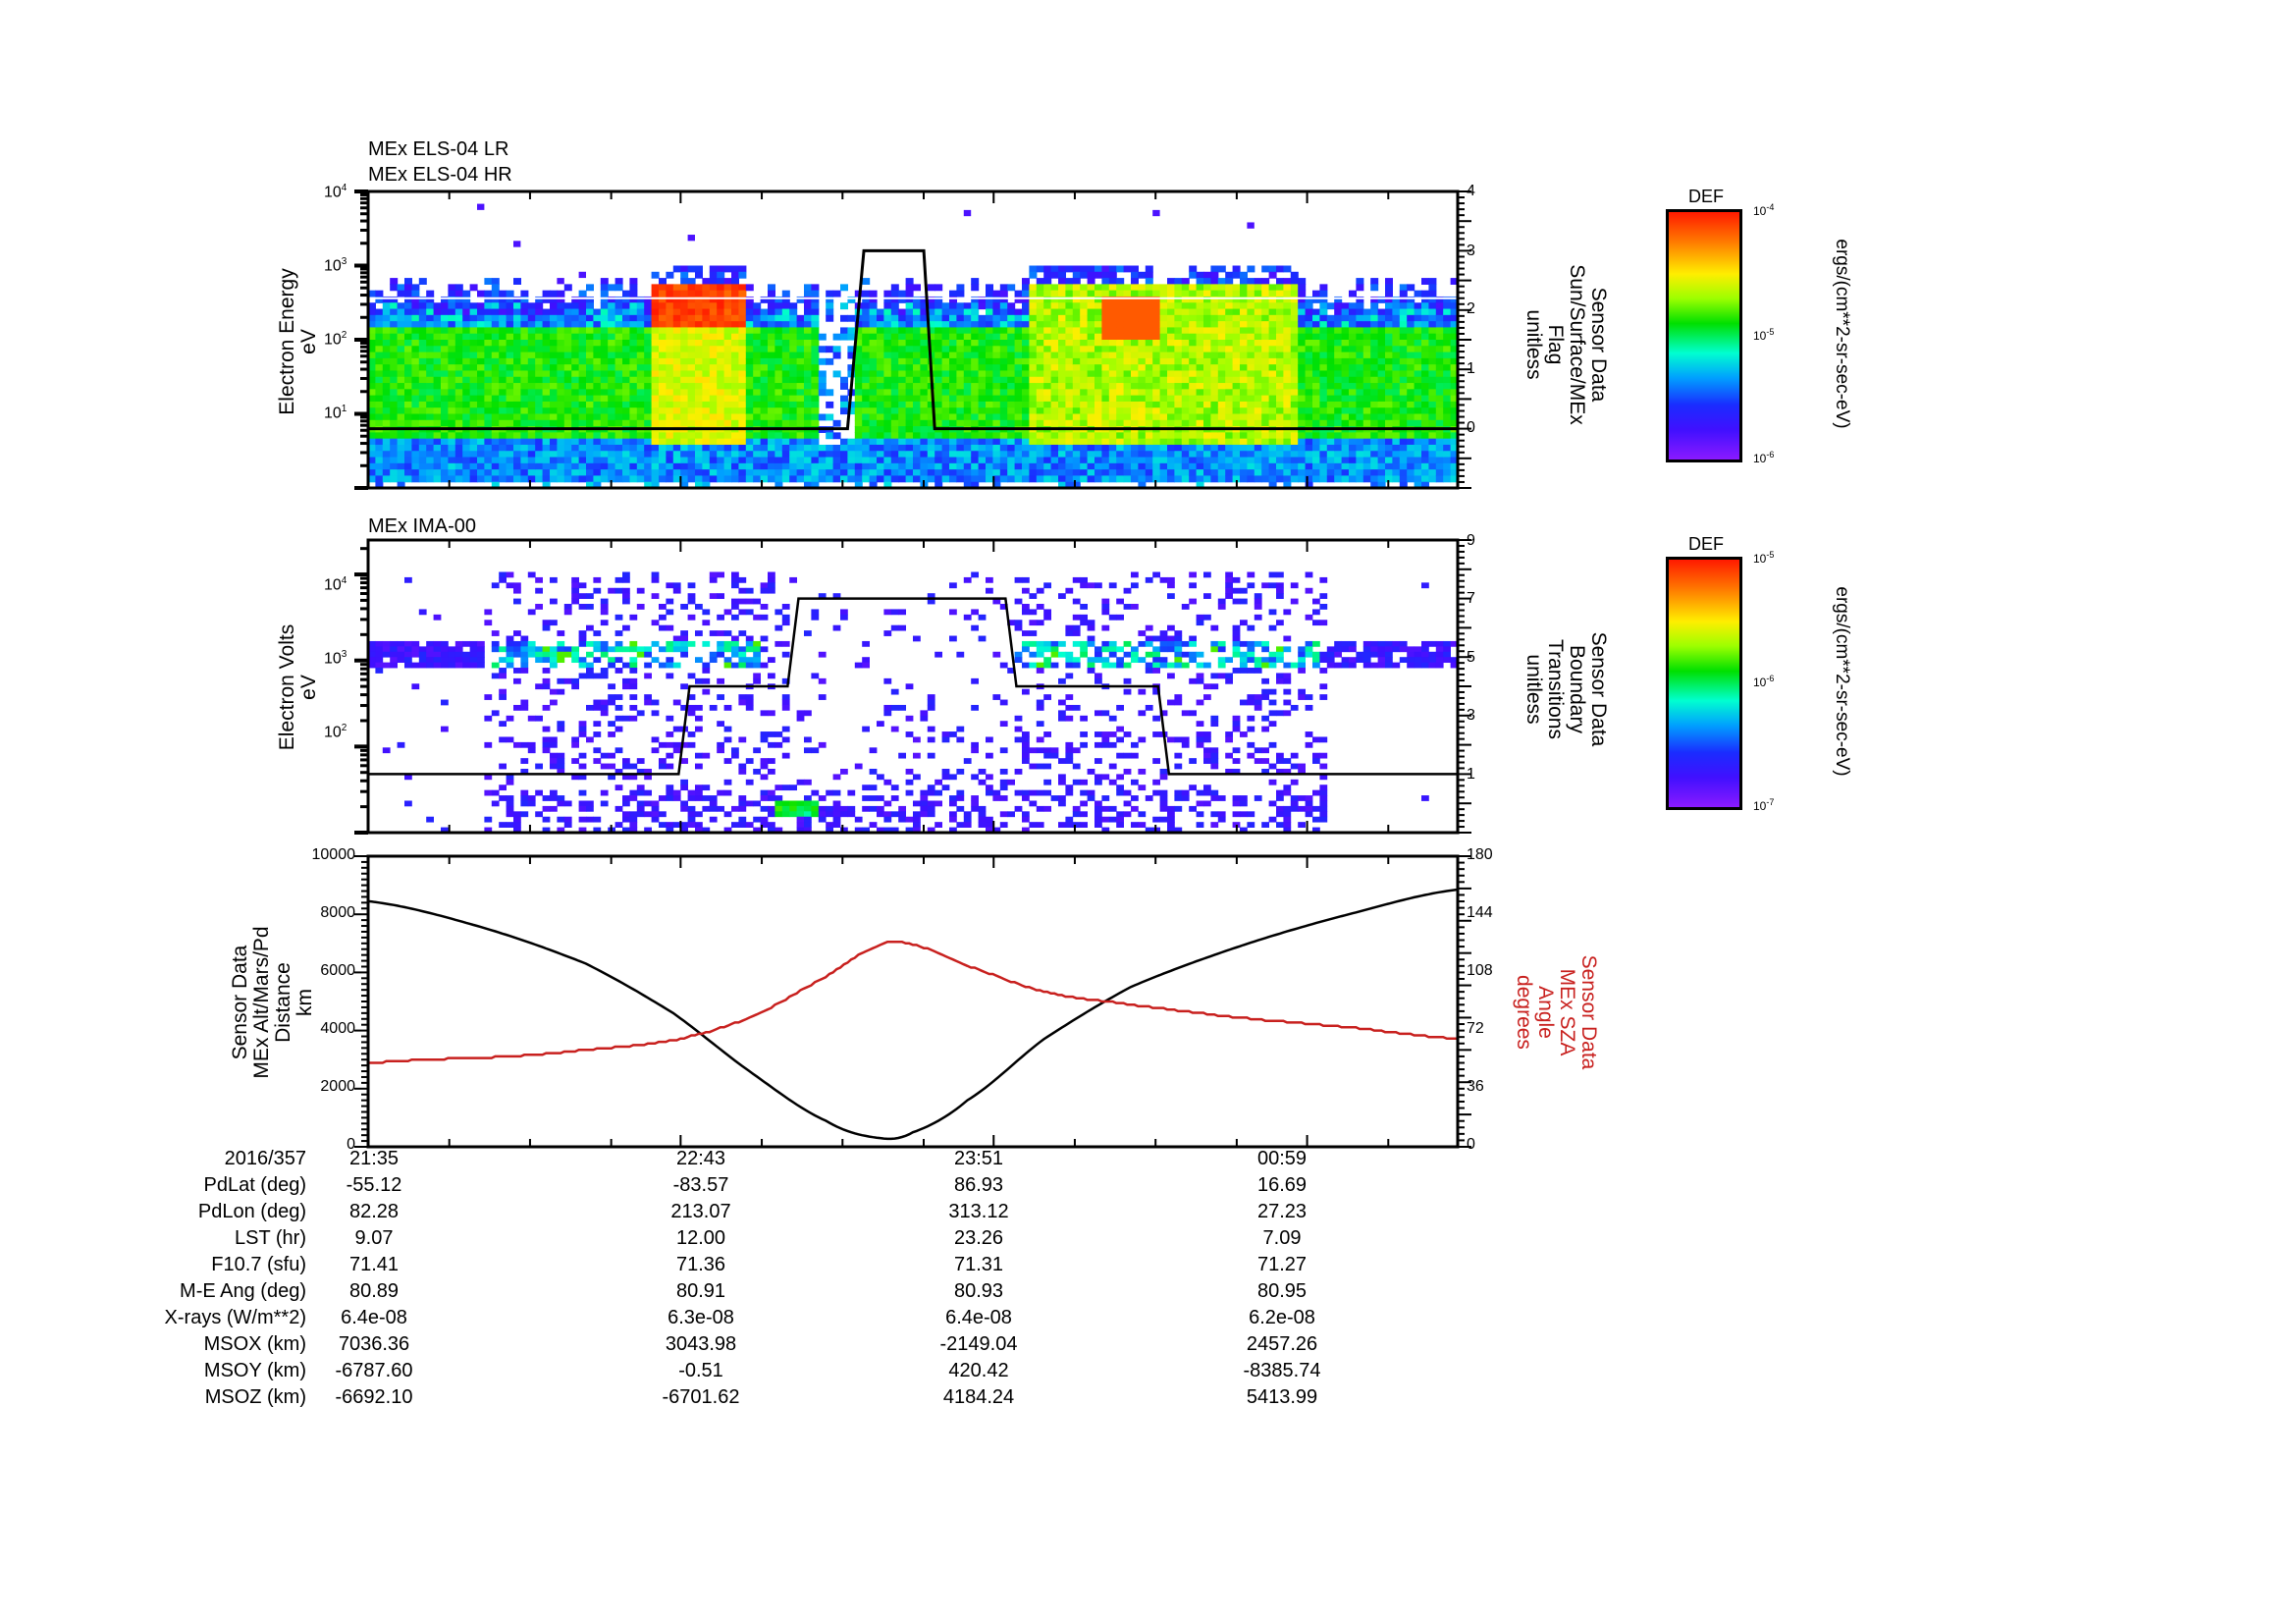 Image resolution: width=2296 pixels, height=1623 pixels. I want to click on table-row-label: MSOX (km), so click(254, 1344).